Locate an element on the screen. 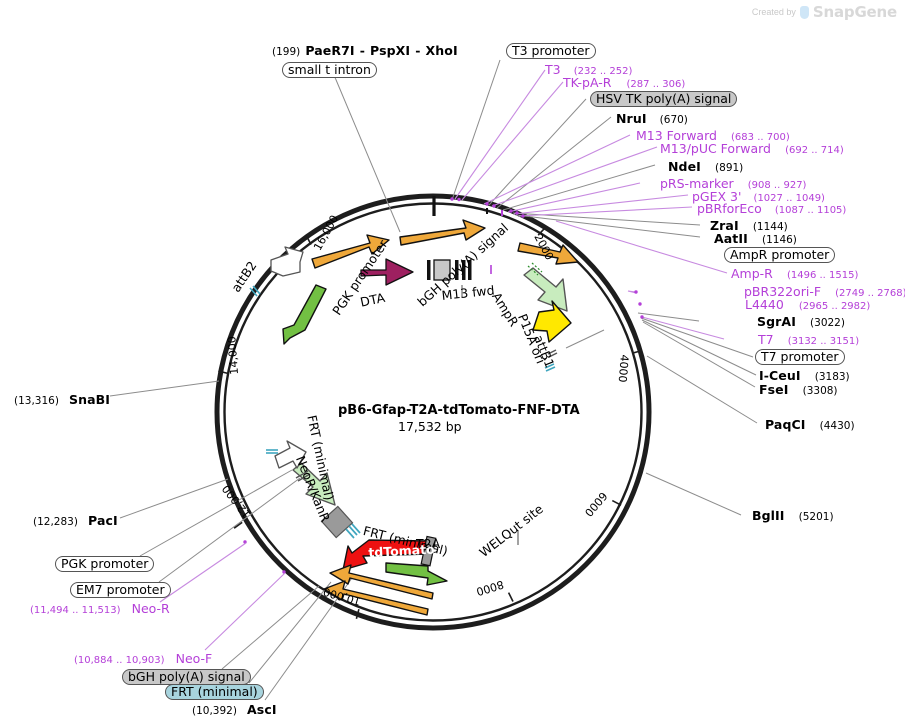 The image size is (905, 726). label-small-t-intron: small t intron is located at coordinates (329, 70).